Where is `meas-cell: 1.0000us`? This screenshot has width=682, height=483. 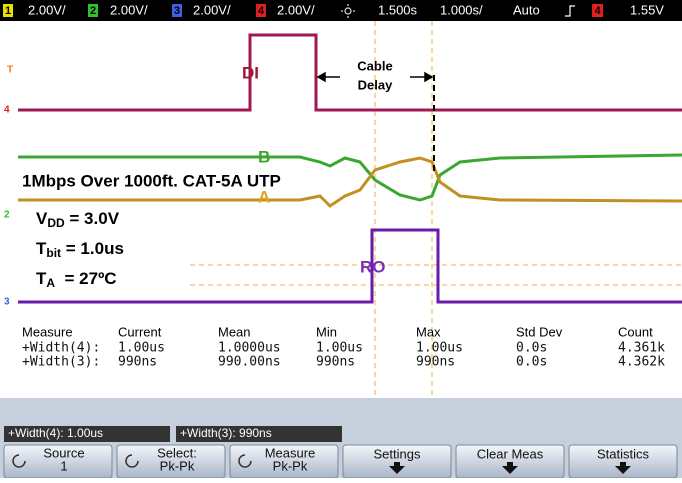
meas-cell: 1.0000us is located at coordinates (249, 348).